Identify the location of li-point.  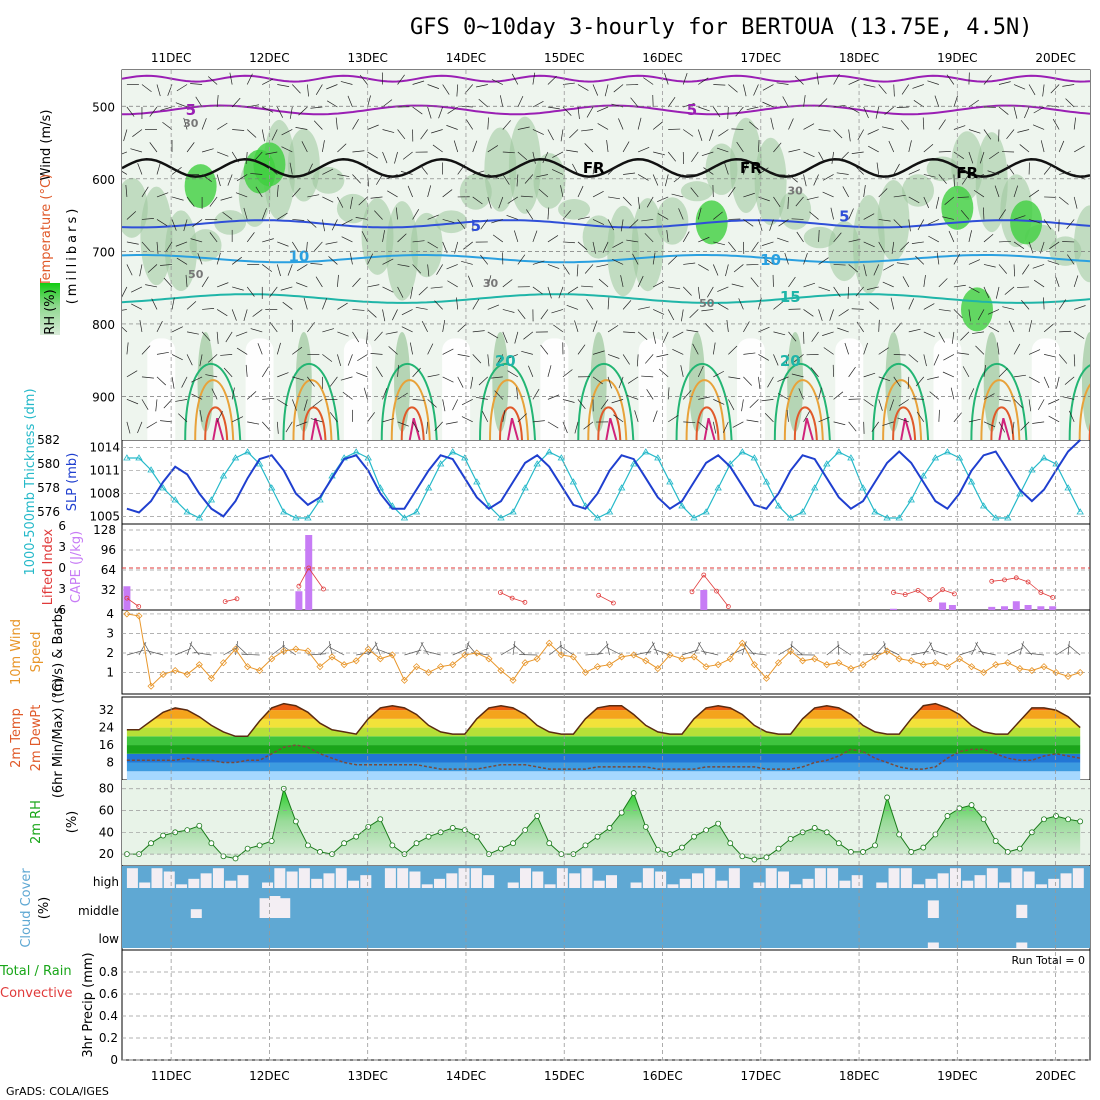
(930, 599).